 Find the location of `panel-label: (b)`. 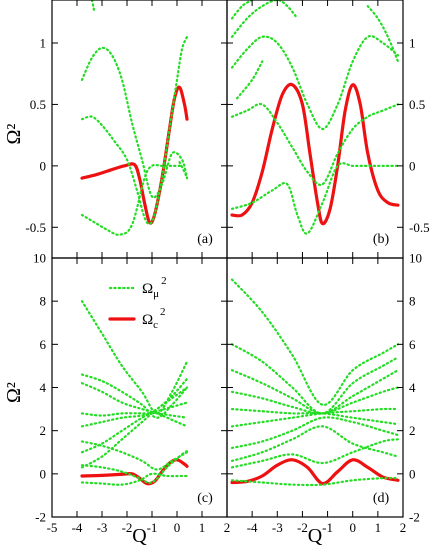

panel-label: (b) is located at coordinates (381, 239).